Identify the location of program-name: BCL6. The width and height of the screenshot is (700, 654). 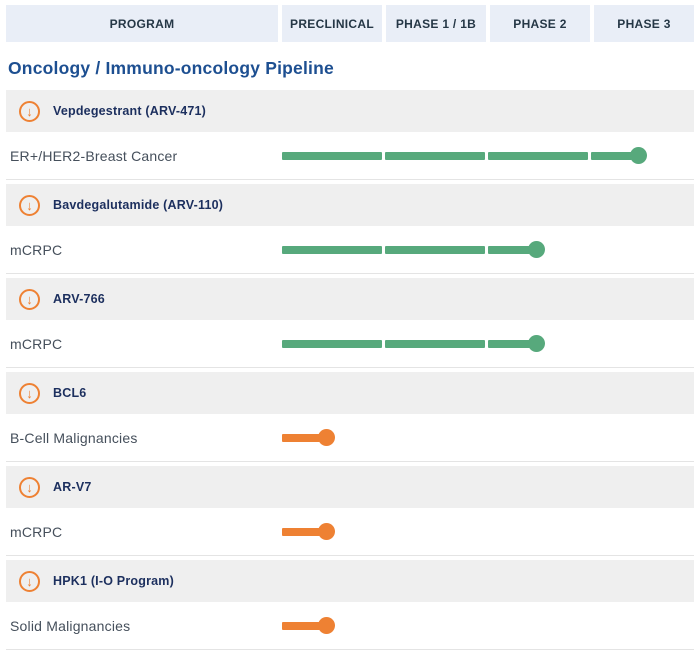
(70, 393).